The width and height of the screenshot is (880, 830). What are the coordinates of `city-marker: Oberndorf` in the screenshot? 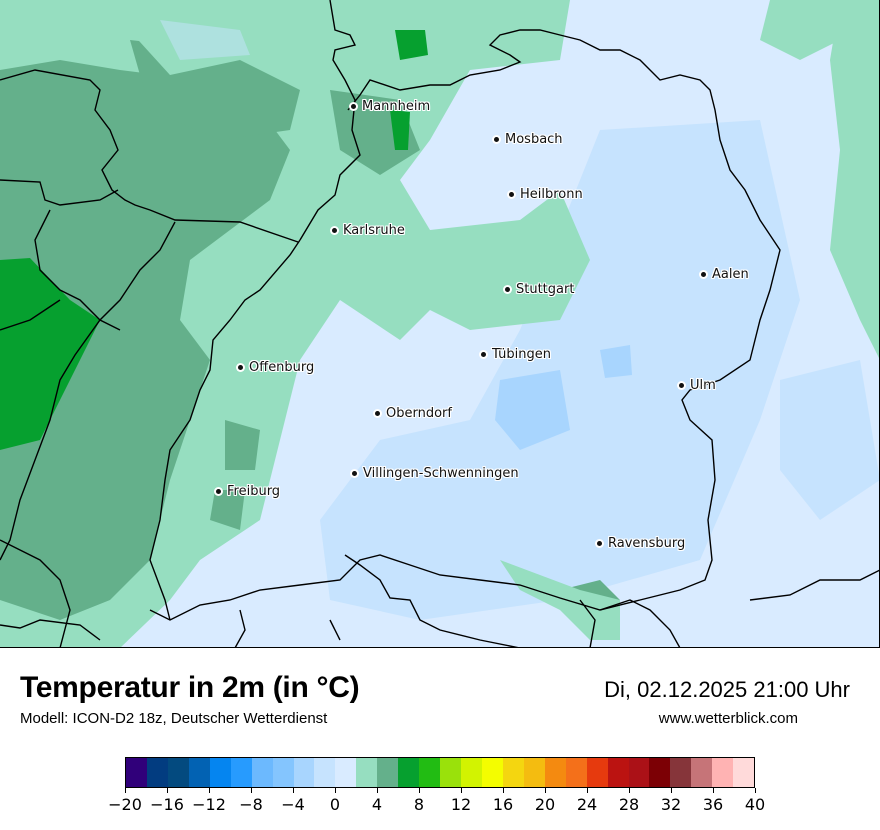 It's located at (413, 413).